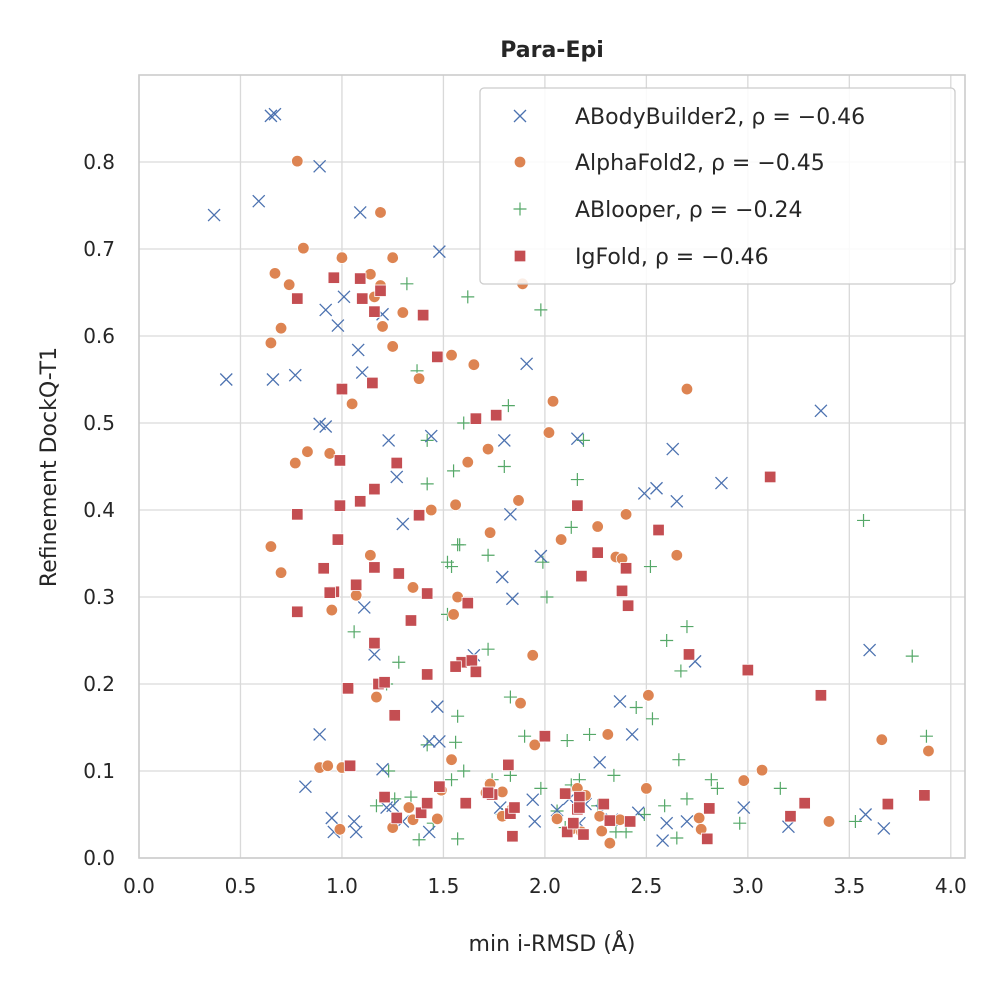 The image size is (1000, 1000). I want to click on legend-markers, so click(520, 186).